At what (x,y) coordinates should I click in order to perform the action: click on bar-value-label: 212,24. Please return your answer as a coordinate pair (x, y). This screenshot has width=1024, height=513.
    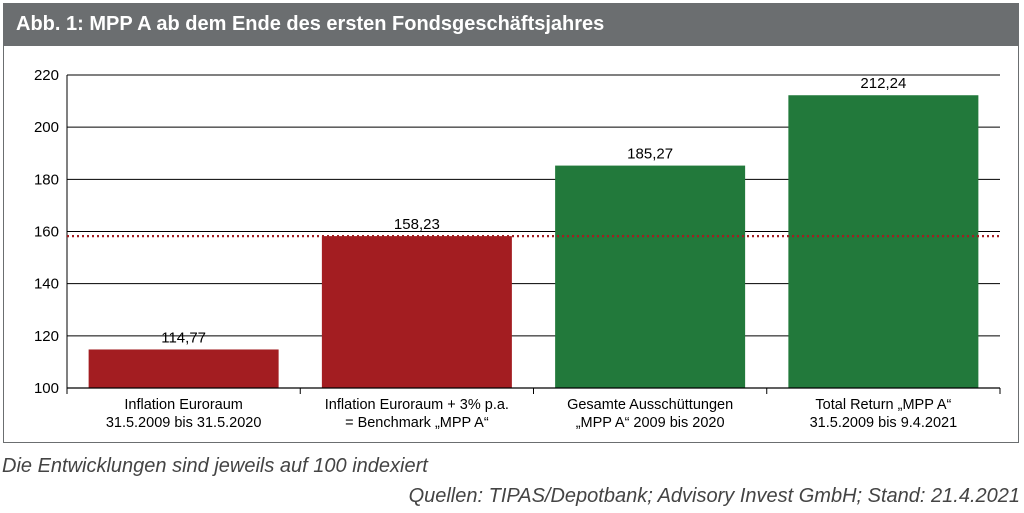
    Looking at the image, I should click on (883, 83).